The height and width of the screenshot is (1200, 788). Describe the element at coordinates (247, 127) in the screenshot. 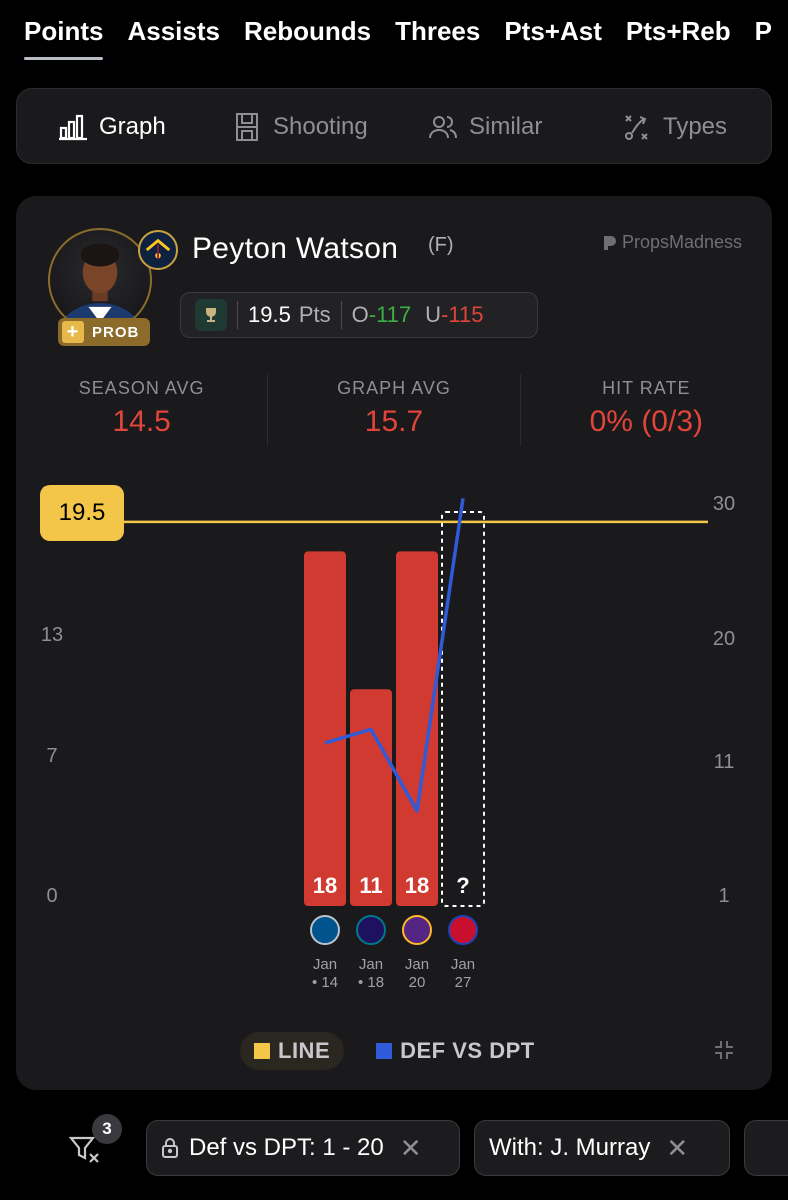

I see `court-icon` at that location.